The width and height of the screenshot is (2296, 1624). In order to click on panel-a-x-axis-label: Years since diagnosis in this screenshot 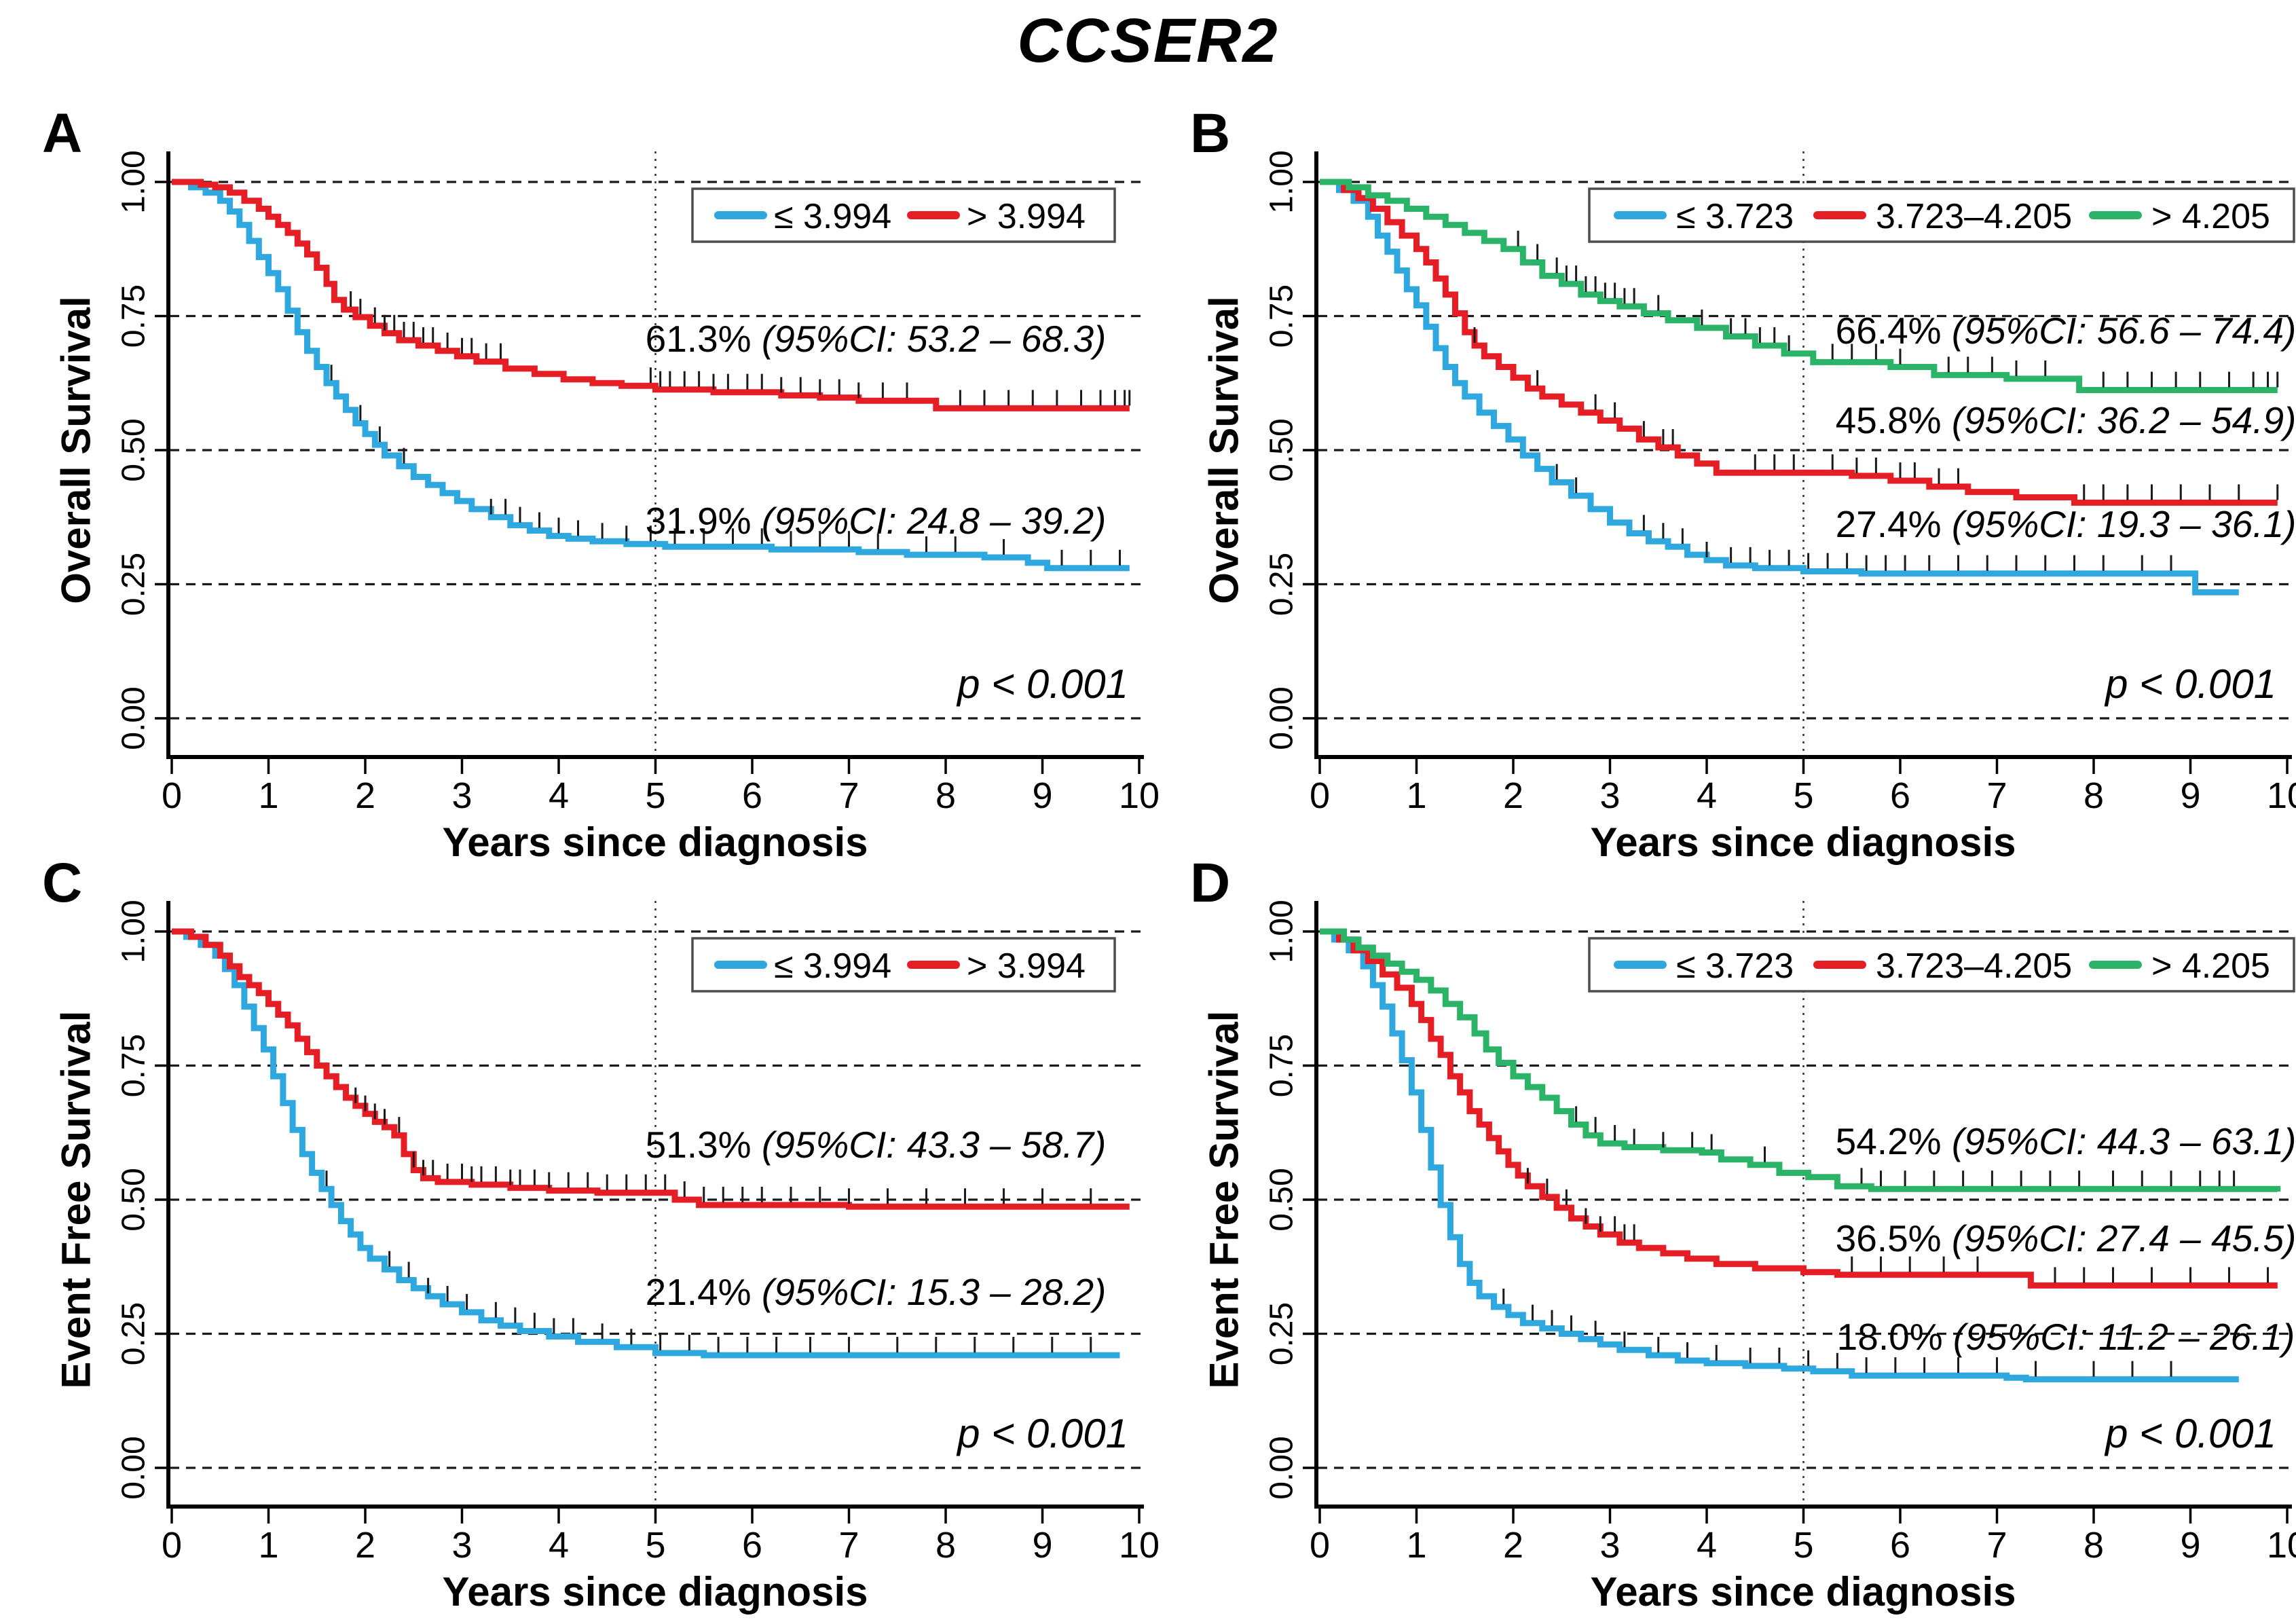, I will do `click(655, 842)`.